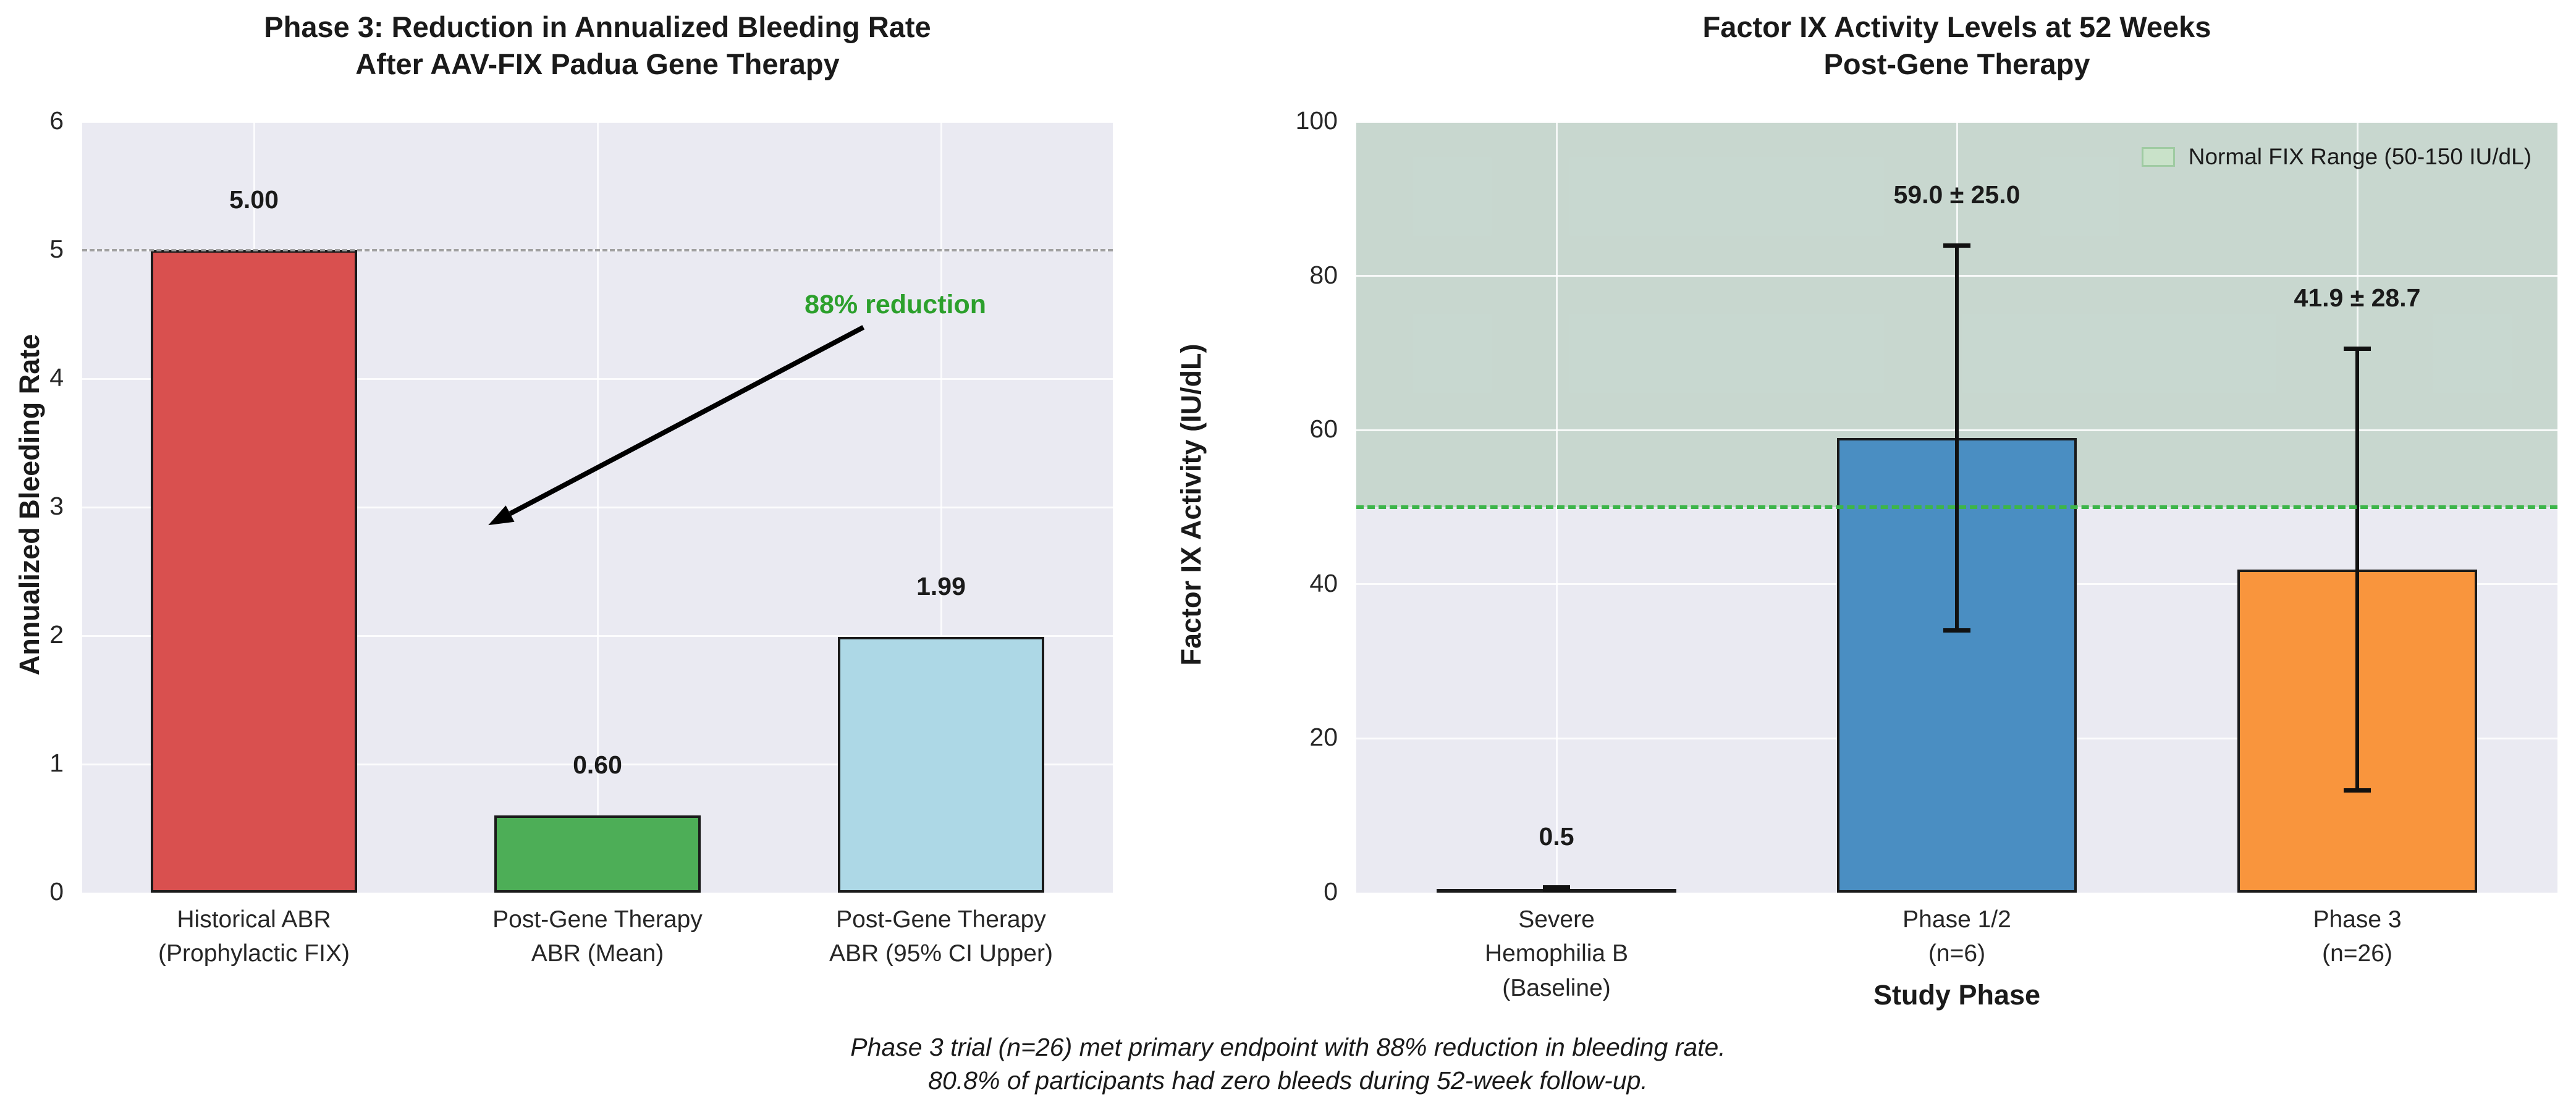  Describe the element at coordinates (56, 763) in the screenshot. I see `y-tick-label: 1` at that location.